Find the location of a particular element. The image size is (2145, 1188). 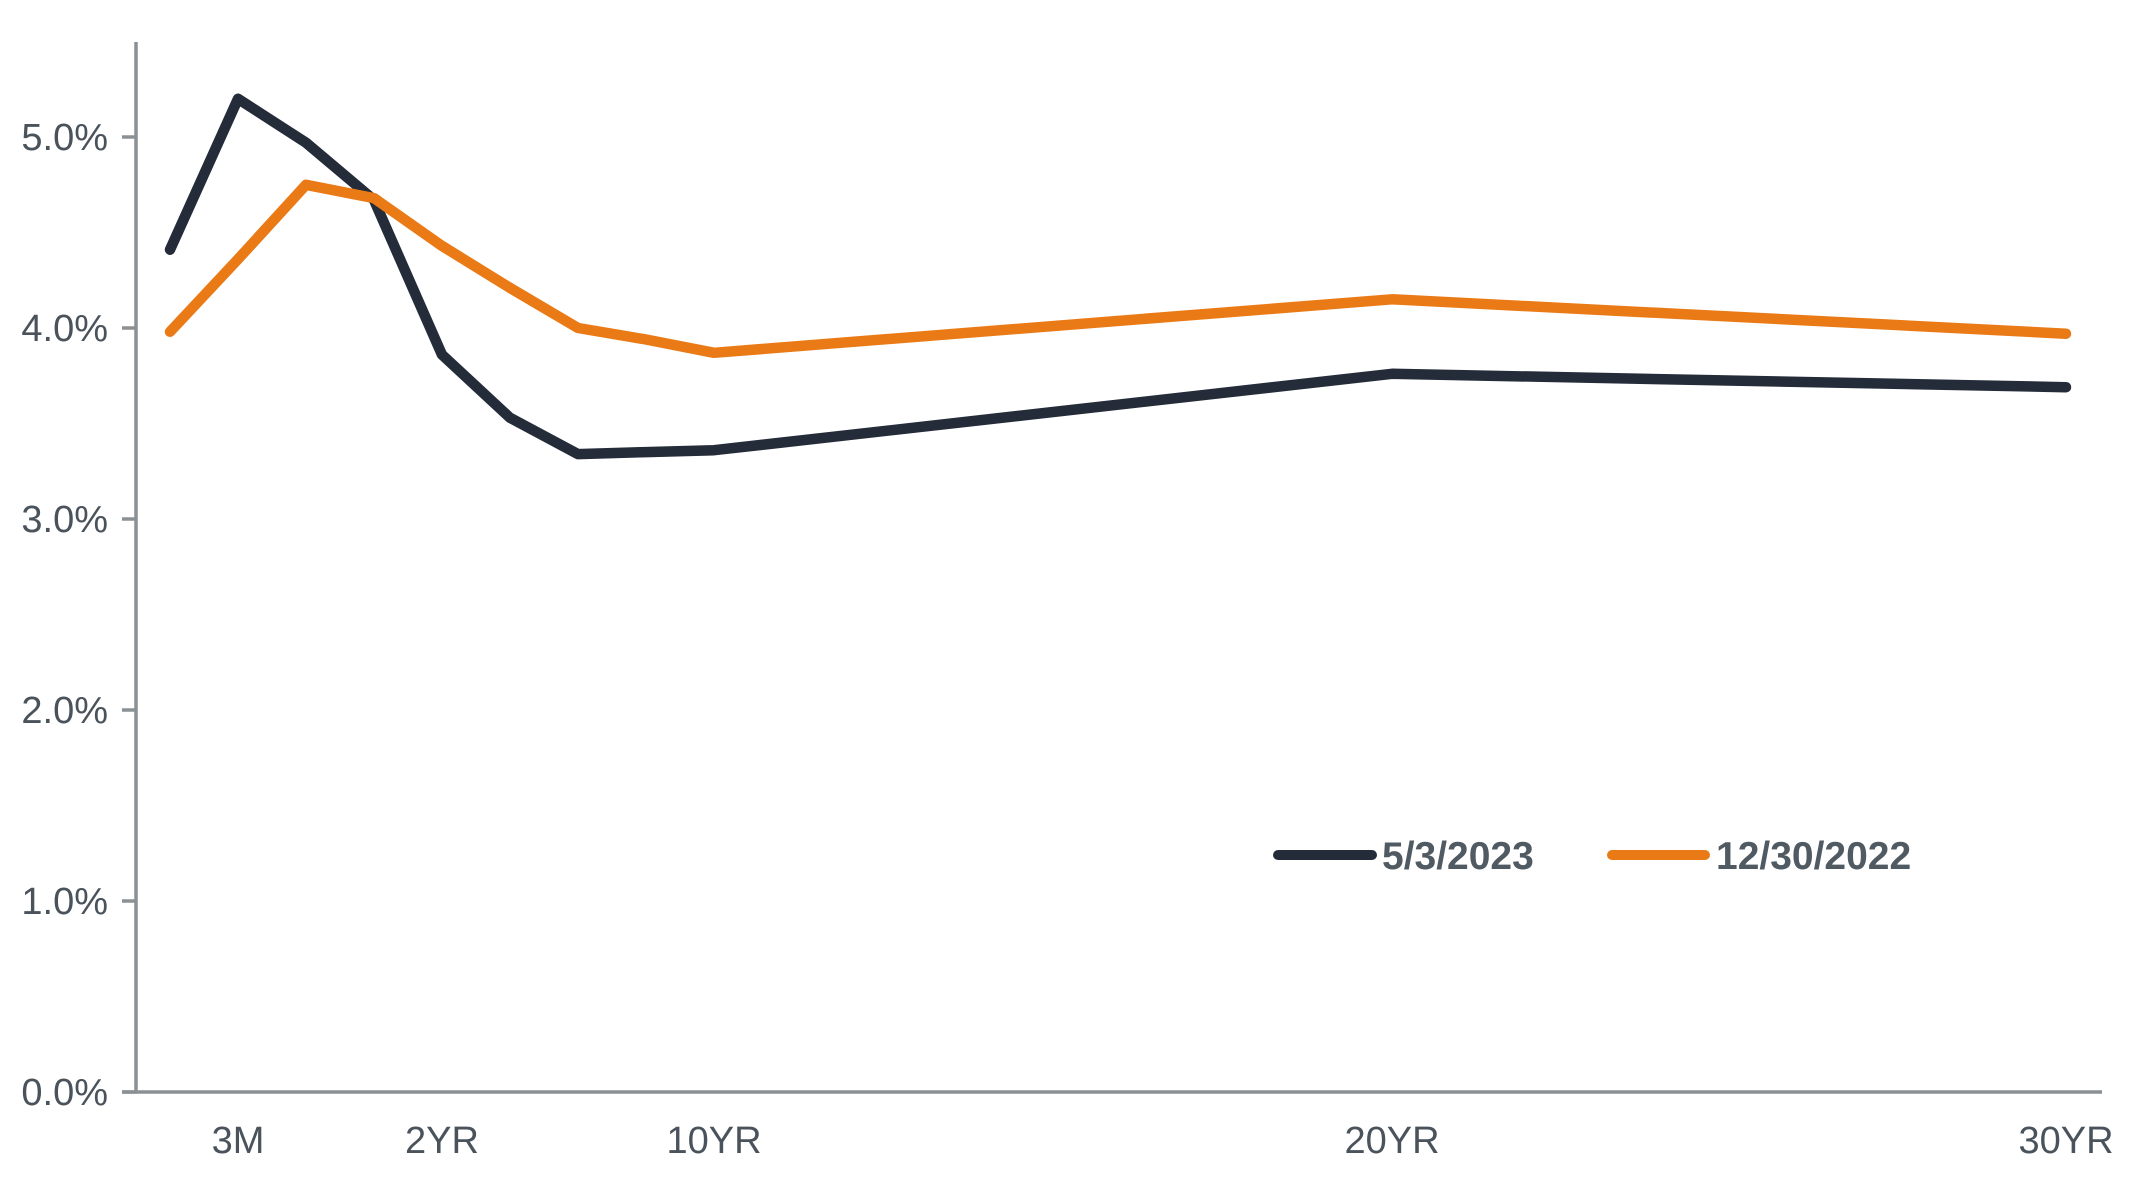

y-tick-label: 2.0% is located at coordinates (64, 711).